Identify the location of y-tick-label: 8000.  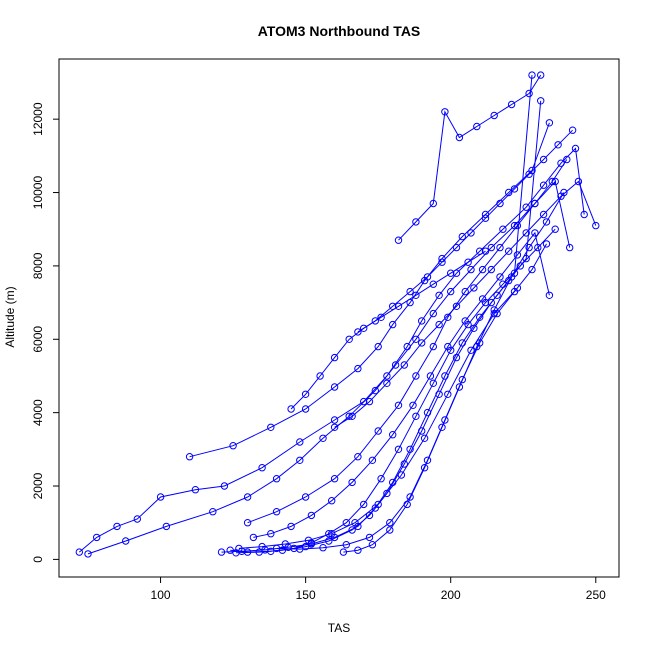
(38, 265).